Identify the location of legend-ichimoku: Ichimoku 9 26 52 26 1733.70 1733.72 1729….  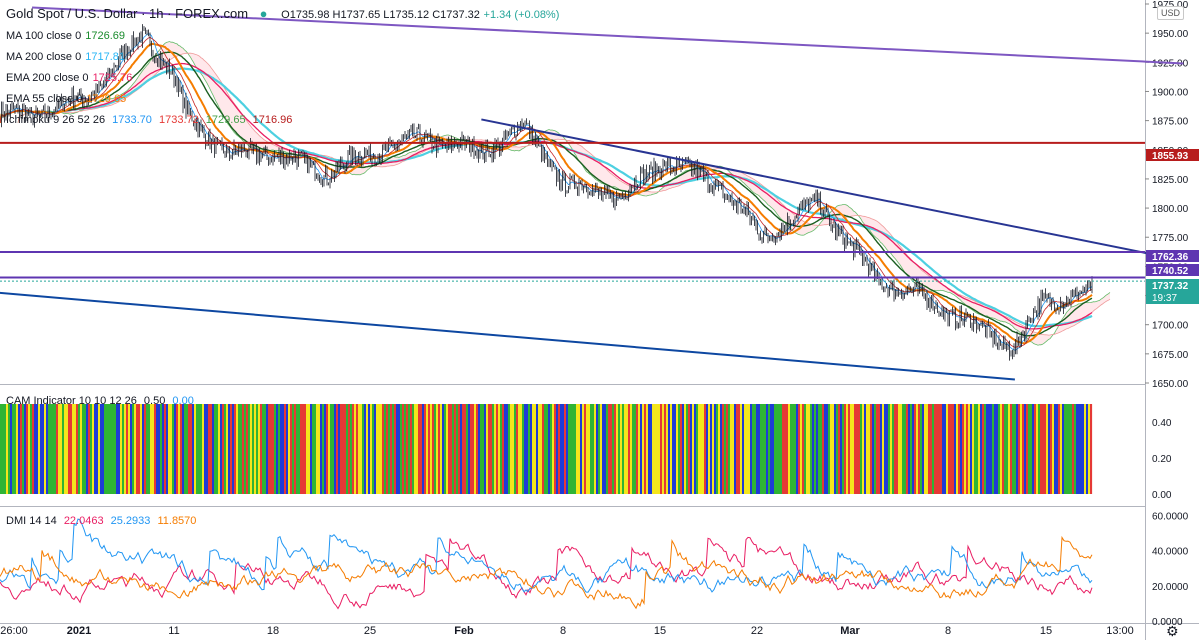
(149, 120).